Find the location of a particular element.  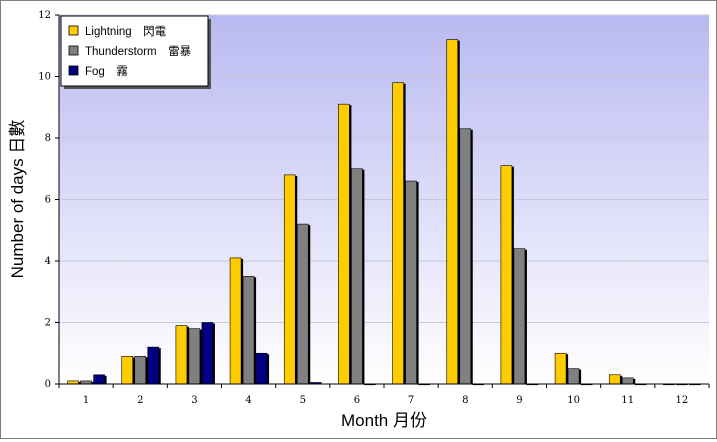

x-tick-labels: 1 2 3 4 5 6 7 8 9 10 11 12 is located at coordinates (385, 400).